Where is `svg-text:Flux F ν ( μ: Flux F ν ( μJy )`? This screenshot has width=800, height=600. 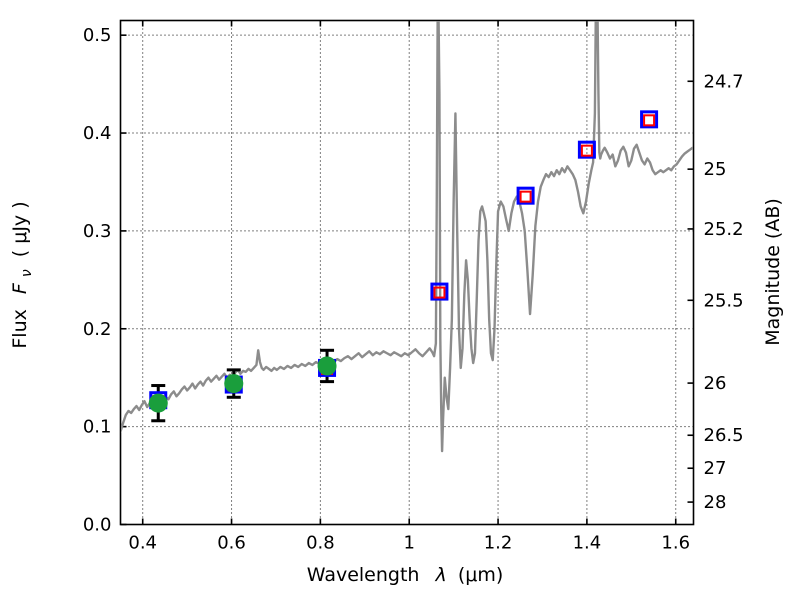 svg-text:Flux F ν ( μ: Flux F ν ( μJy ) is located at coordinates (22, 274).